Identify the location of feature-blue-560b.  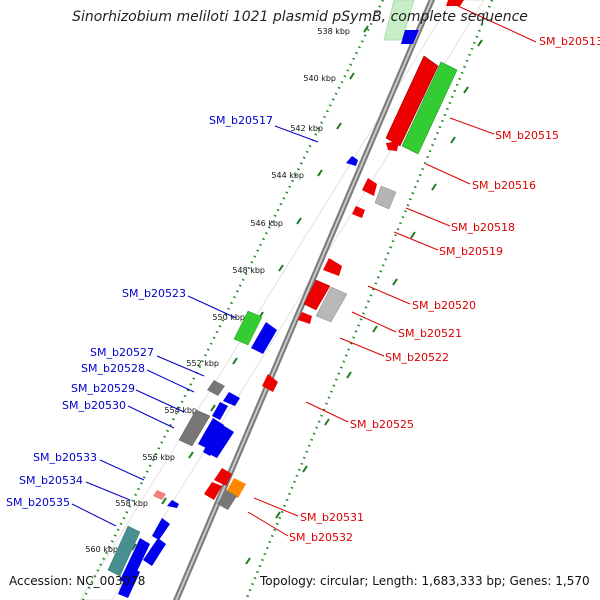
(129, 582).